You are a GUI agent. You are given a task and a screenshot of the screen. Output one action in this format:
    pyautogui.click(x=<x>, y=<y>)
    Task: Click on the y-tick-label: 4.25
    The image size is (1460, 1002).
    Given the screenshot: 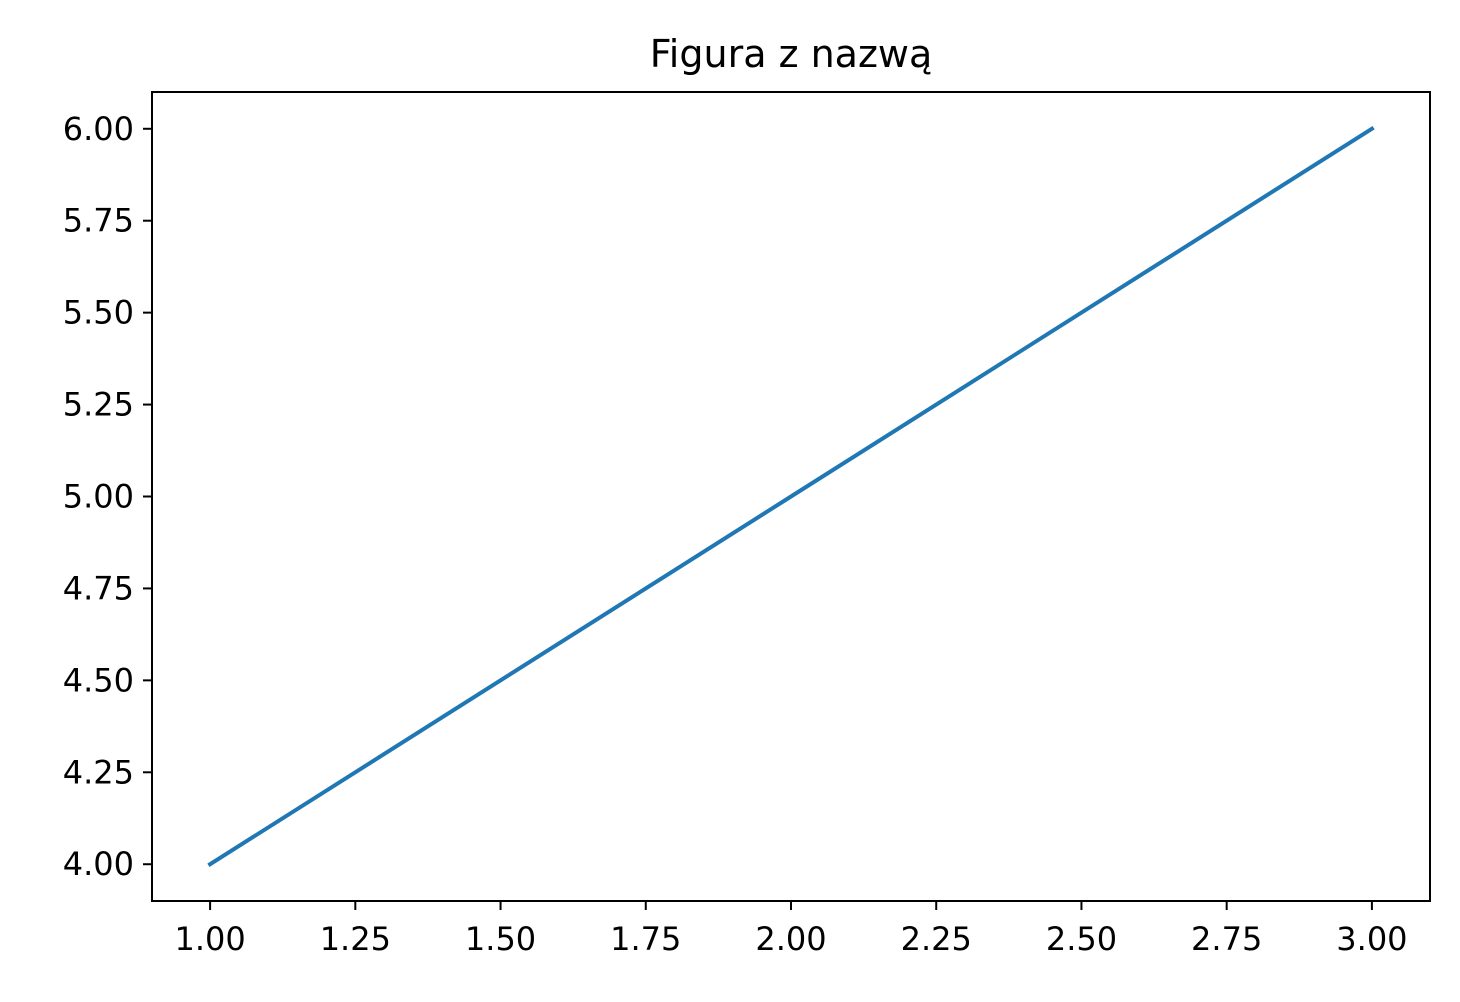 What is the action you would take?
    pyautogui.click(x=98, y=772)
    